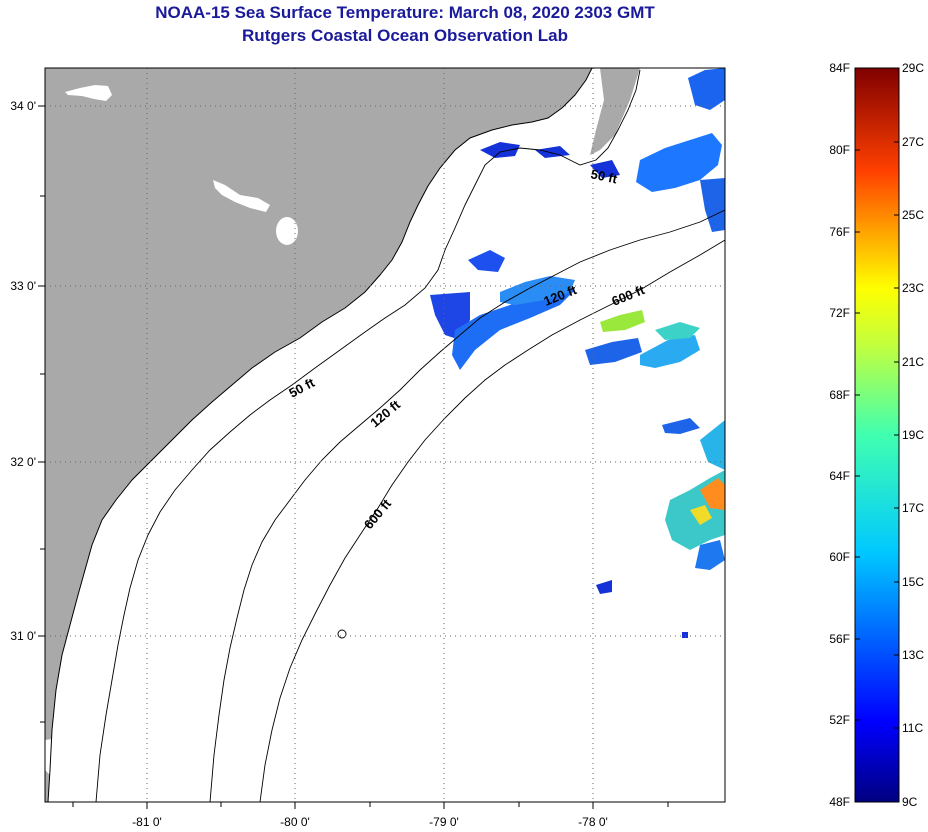 The height and width of the screenshot is (832, 928). What do you see at coordinates (839, 639) in the screenshot?
I see `colorbar-label-f: 56F` at bounding box center [839, 639].